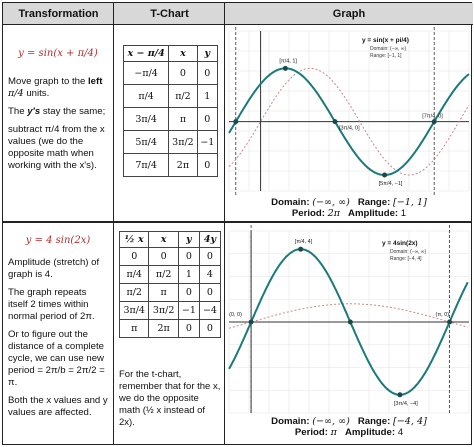 This screenshot has height=447, width=474. What do you see at coordinates (224, 223) in the screenshot?
I see `column-divider` at bounding box center [224, 223].